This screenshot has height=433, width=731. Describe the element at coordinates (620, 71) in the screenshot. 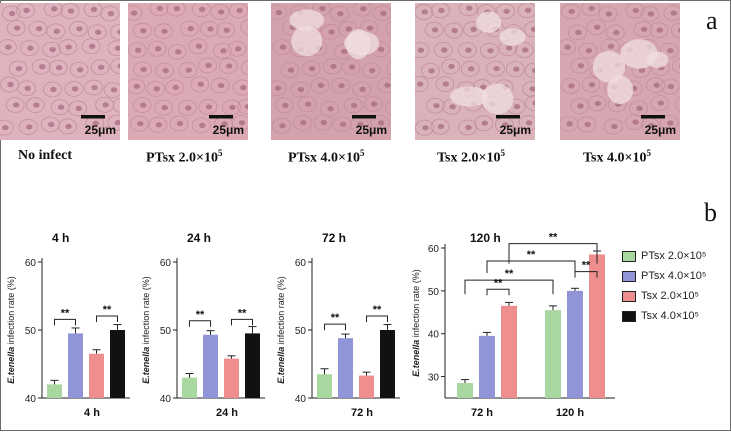

I see `micrograph: 25μm` at that location.